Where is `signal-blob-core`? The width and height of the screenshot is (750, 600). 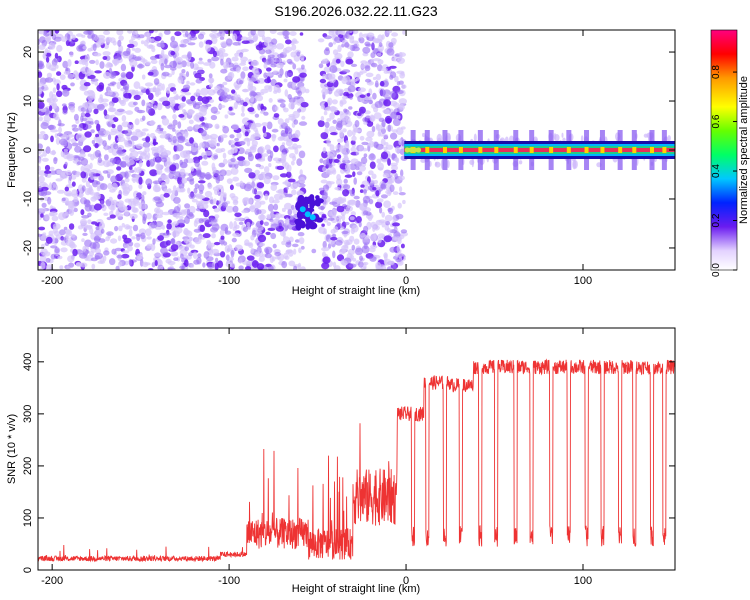
signal-blob-core is located at coordinates (312, 217).